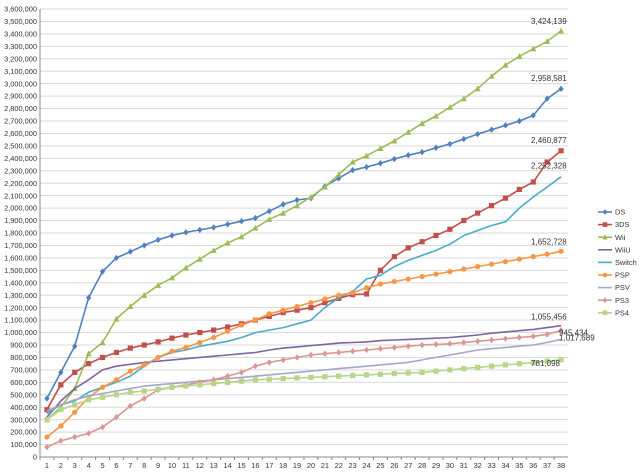  I want to click on y-tick-label: 1,800,000, so click(20, 233).